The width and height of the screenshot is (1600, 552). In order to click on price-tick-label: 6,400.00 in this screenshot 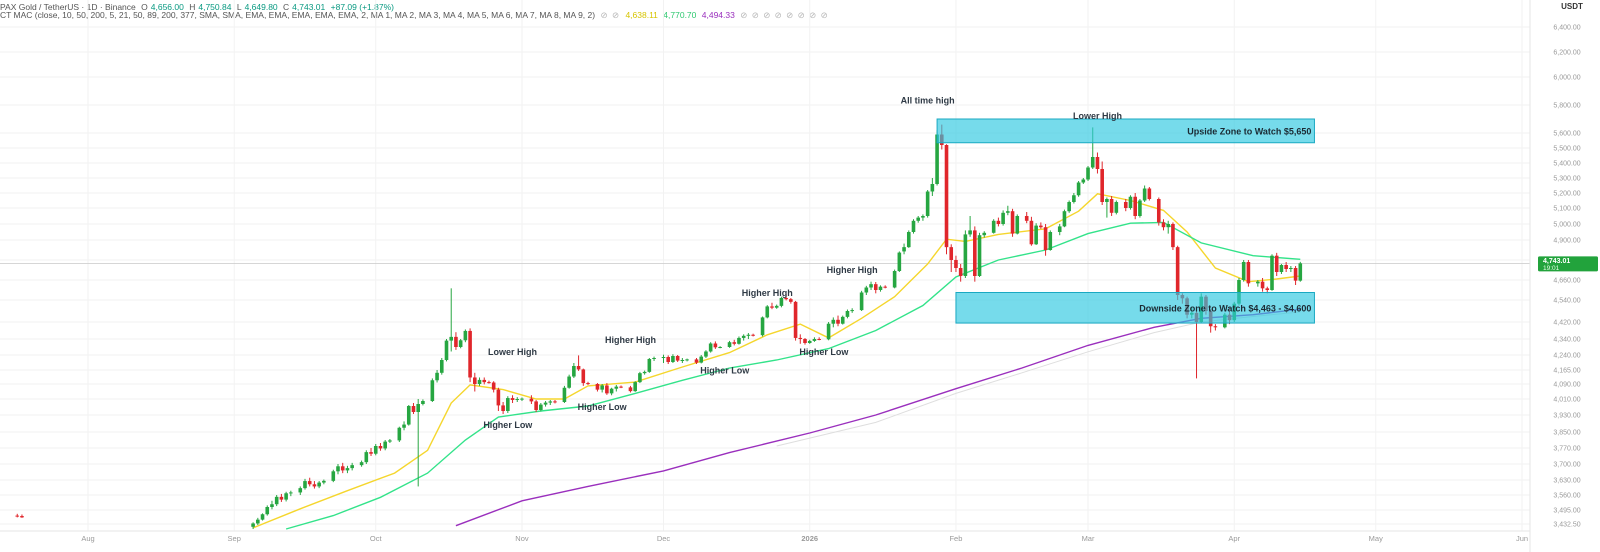, I will do `click(1566, 28)`.